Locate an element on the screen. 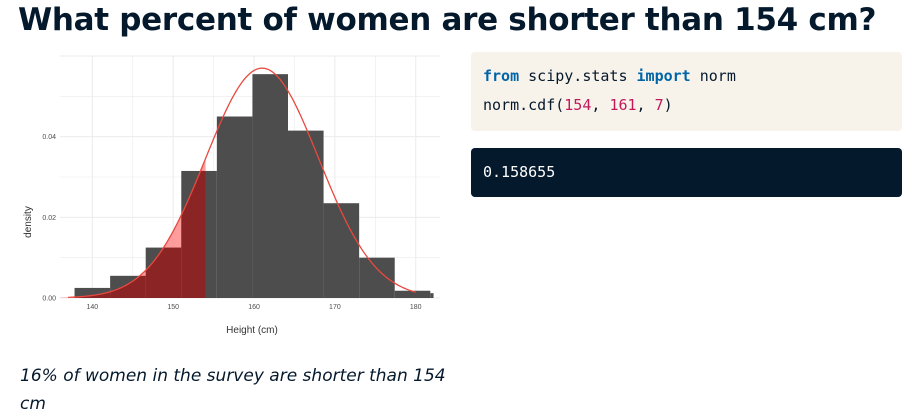 This screenshot has height=418, width=915. arg-sd: 7 is located at coordinates (659, 105).